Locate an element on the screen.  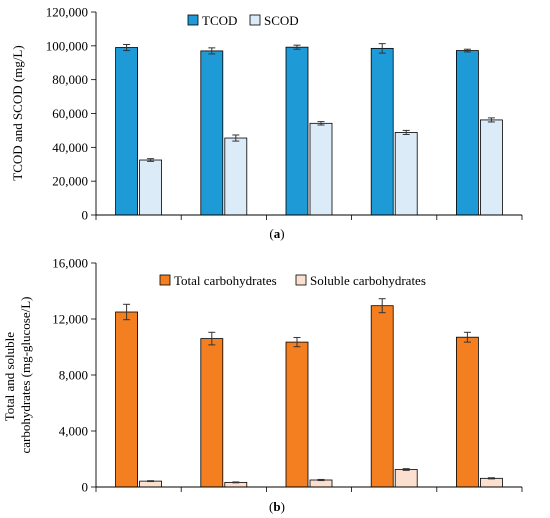
chart-a-legend: TCOD SCOD is located at coordinates (243, 20).